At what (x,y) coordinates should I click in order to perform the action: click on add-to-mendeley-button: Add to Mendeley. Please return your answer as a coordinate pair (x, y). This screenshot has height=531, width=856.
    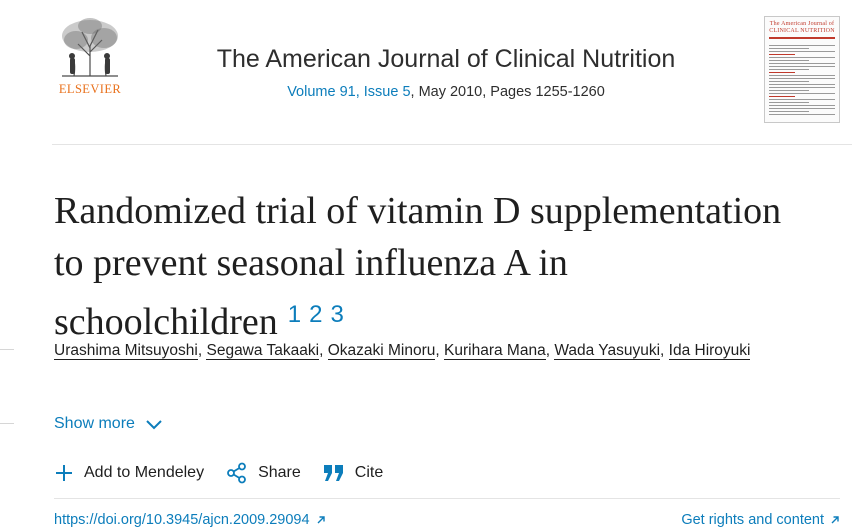
    Looking at the image, I should click on (129, 473).